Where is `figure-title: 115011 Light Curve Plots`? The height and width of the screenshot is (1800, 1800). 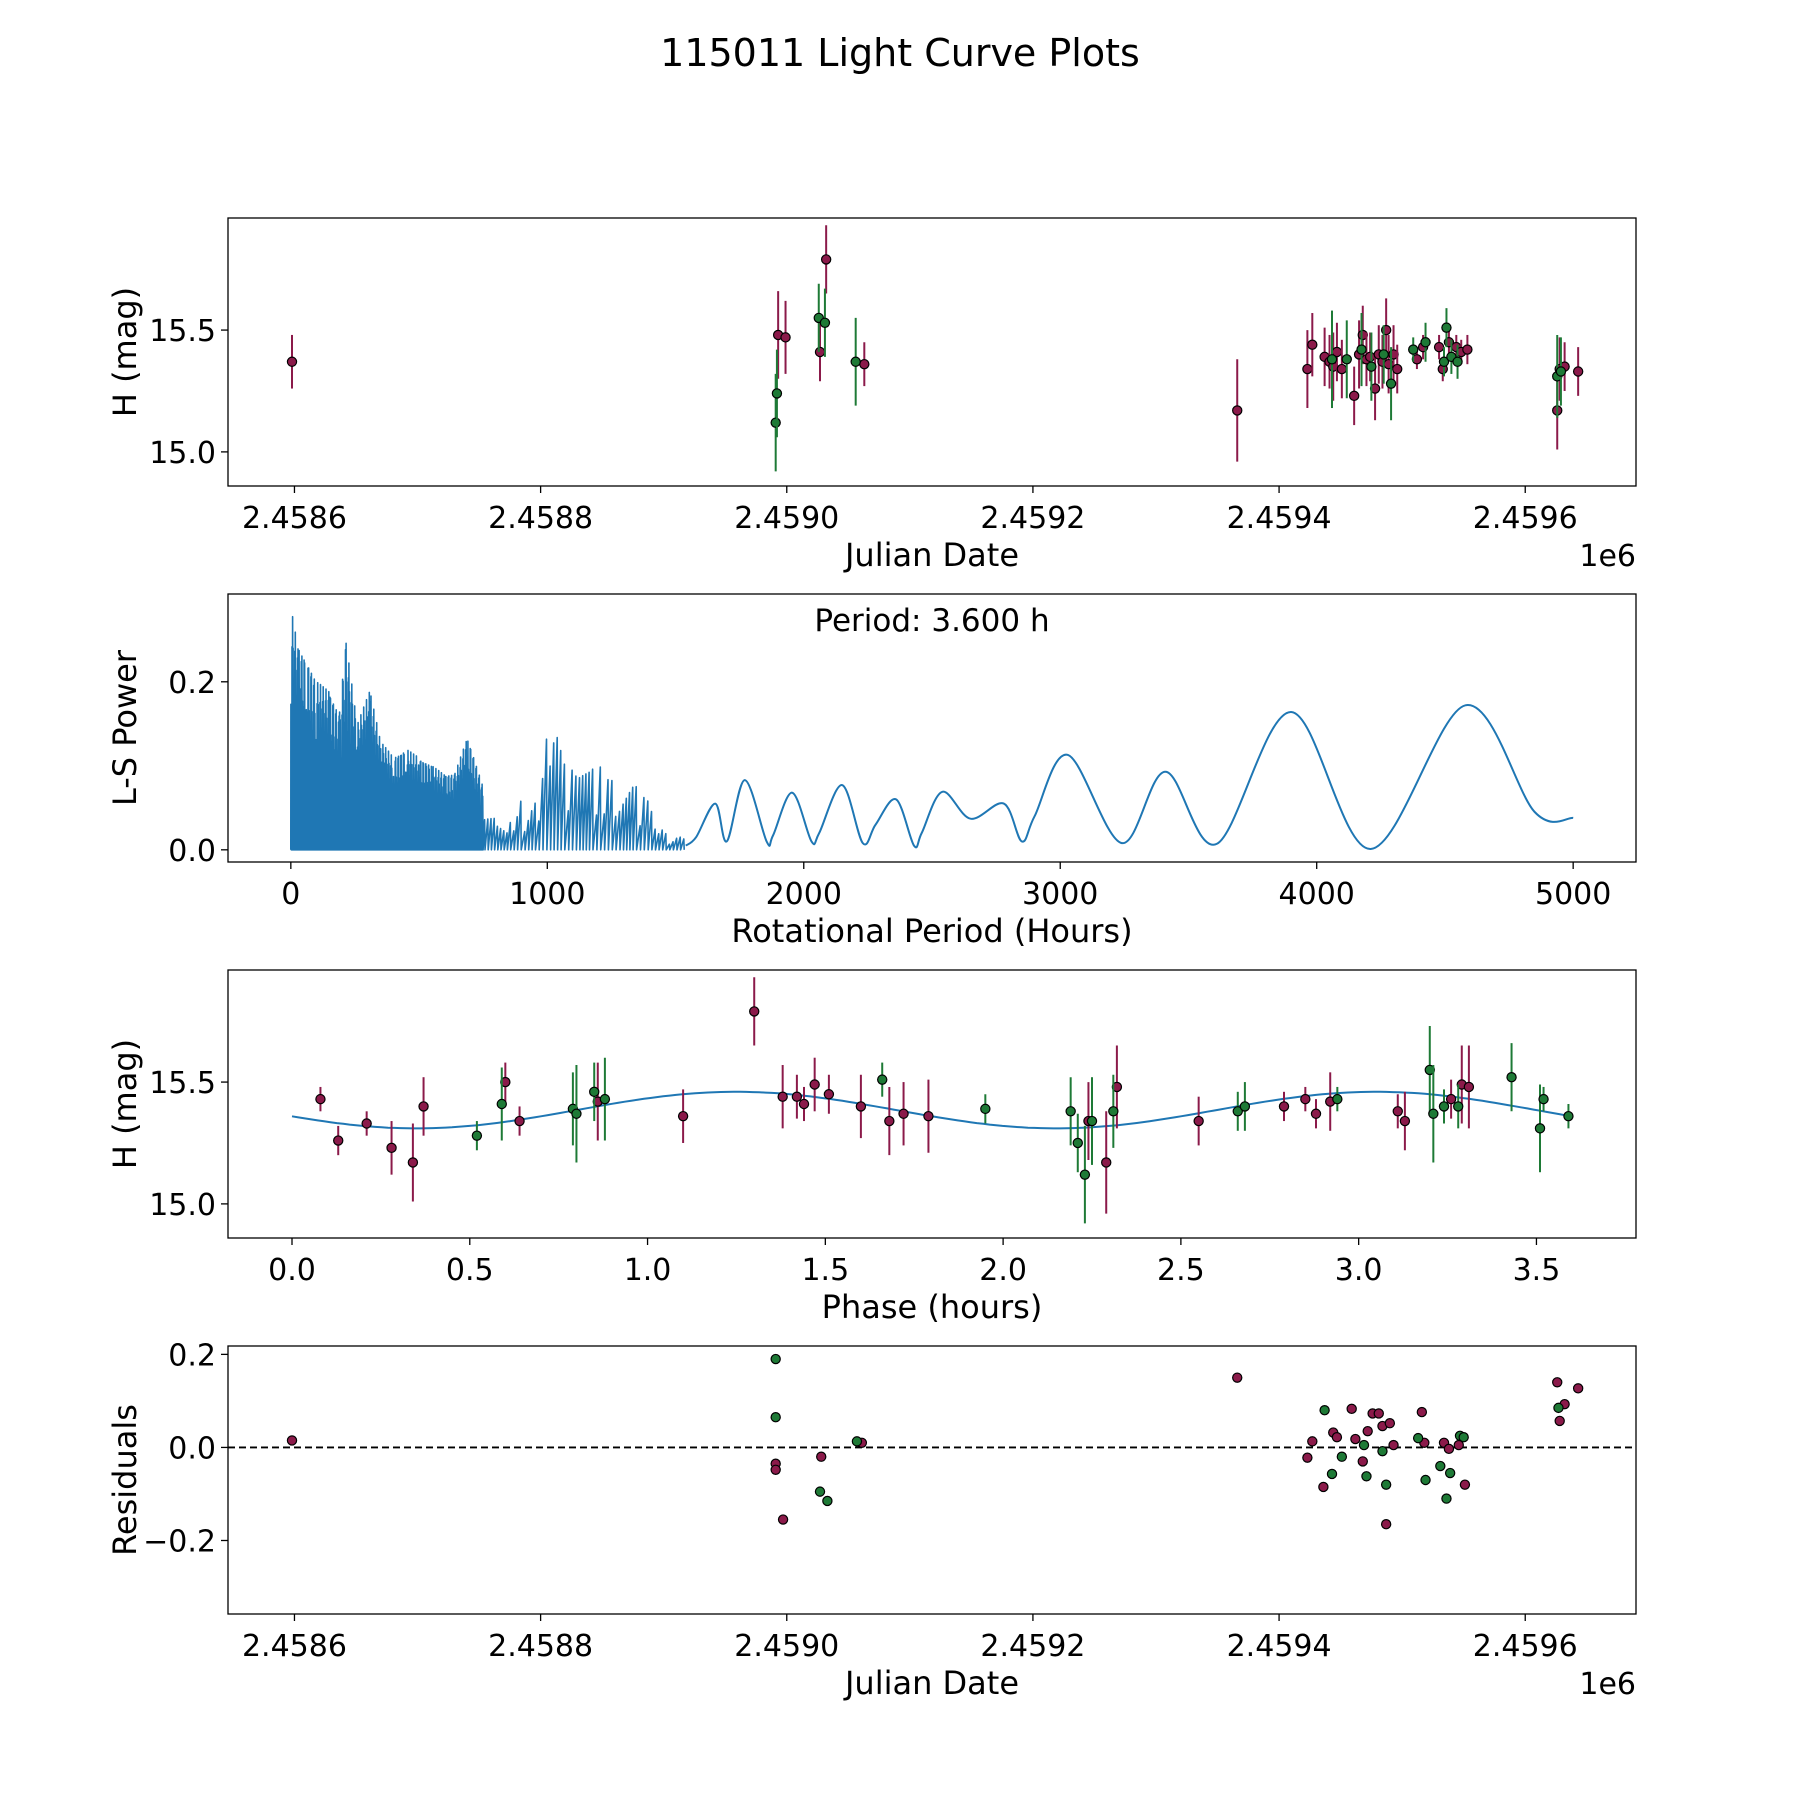 figure-title: 115011 Light Curve Plots is located at coordinates (900, 53).